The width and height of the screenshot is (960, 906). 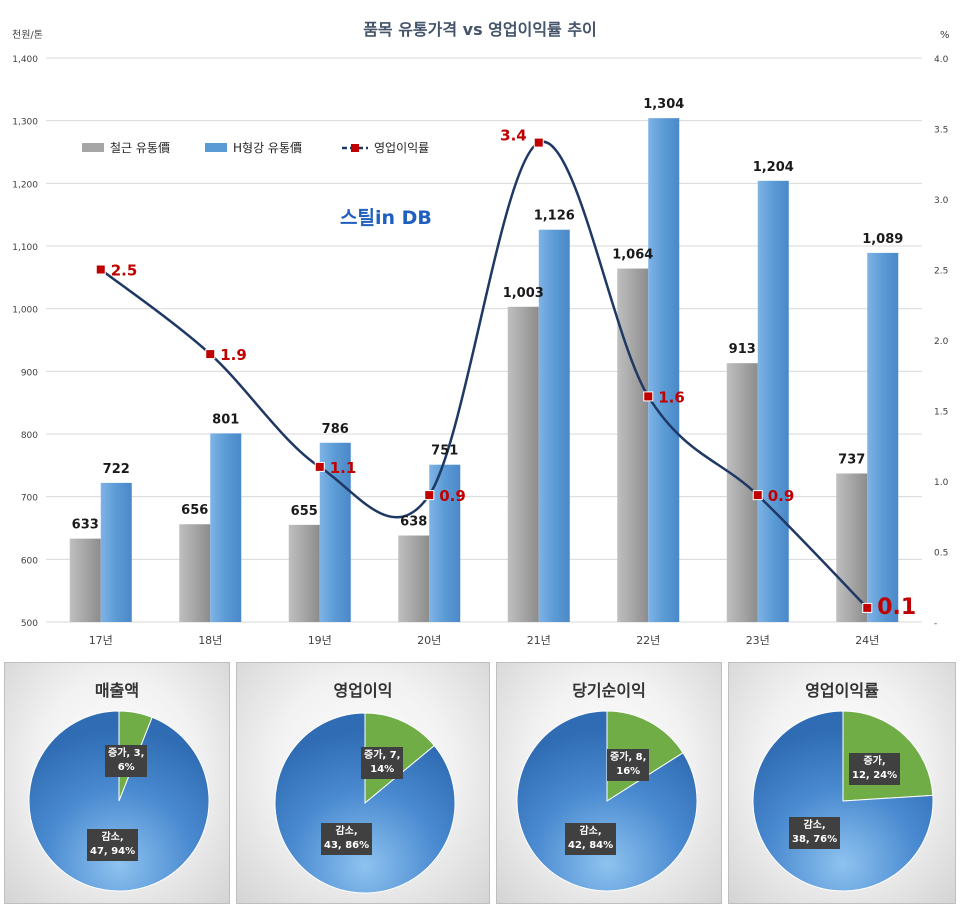 I want to click on category-label: 21년, so click(x=539, y=640).